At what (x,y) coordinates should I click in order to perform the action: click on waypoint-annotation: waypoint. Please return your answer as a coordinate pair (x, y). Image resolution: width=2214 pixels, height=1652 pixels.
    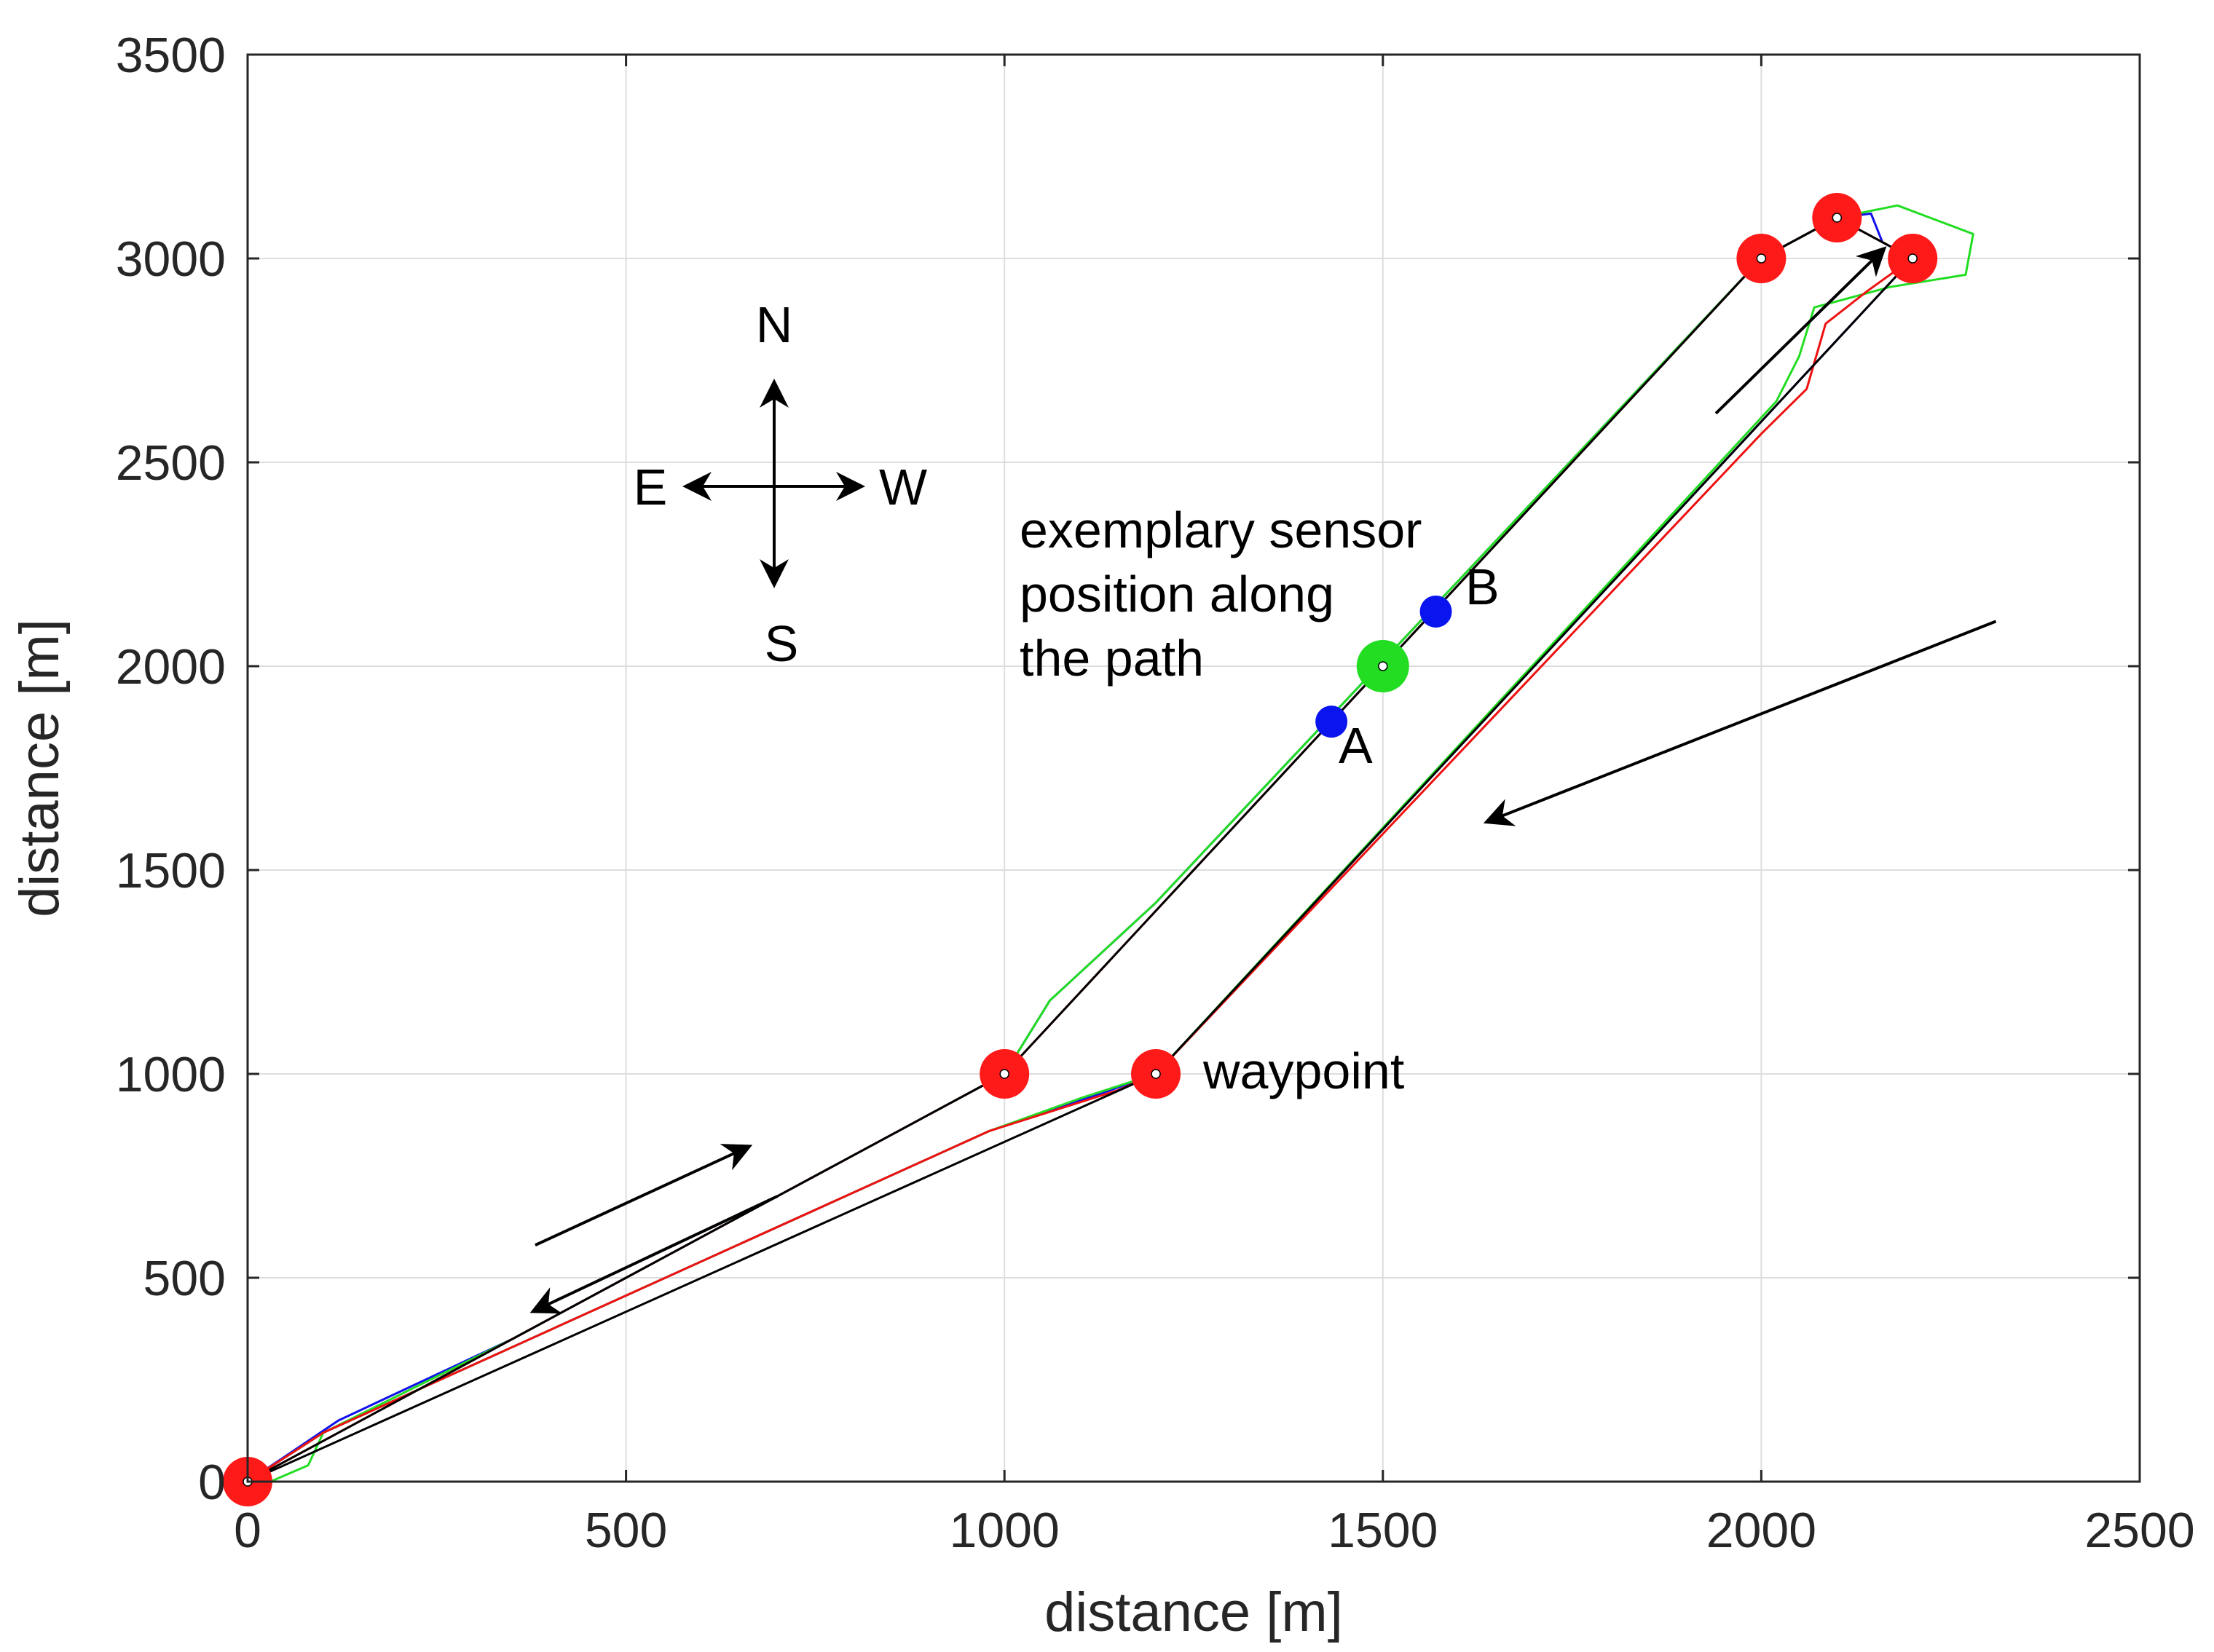
    Looking at the image, I should click on (1303, 1071).